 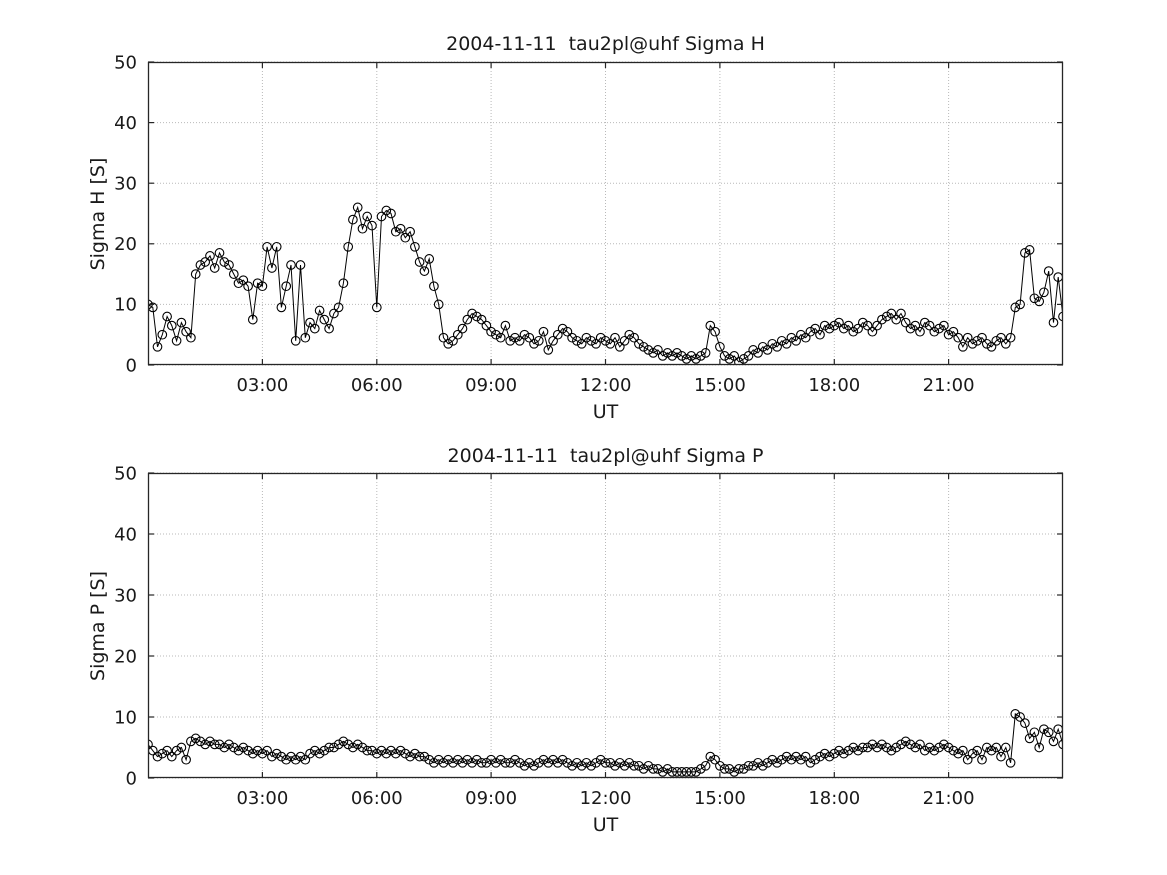 I want to click on y-axis-label-sigma-p: Sigma P [S], so click(x=98, y=626).